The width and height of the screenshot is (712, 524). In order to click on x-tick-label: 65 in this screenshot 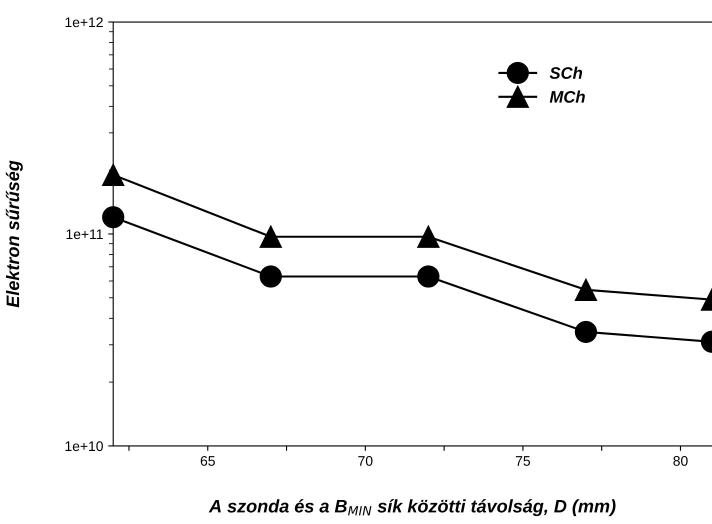, I will do `click(207, 461)`.